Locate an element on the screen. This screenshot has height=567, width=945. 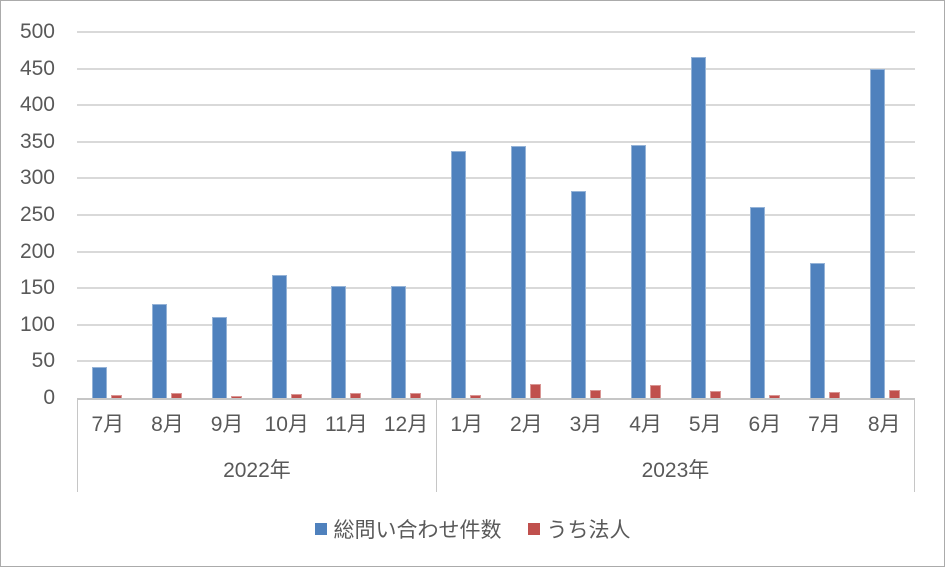
month-label: 10月 is located at coordinates (286, 424).